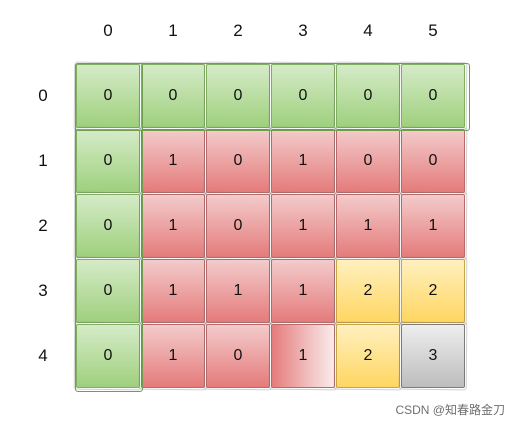  Describe the element at coordinates (173, 226) in the screenshot. I see `grid-cell-r2-c1: 1` at that location.